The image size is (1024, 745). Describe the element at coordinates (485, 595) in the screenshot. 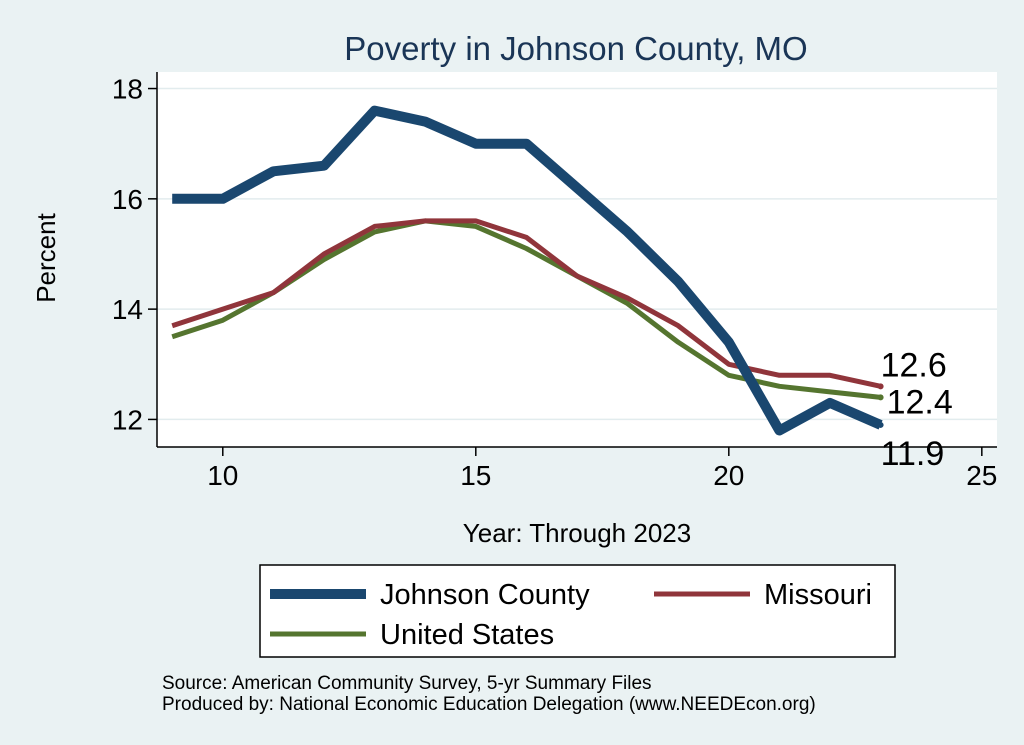

I see `legend-label: Johnson County` at that location.